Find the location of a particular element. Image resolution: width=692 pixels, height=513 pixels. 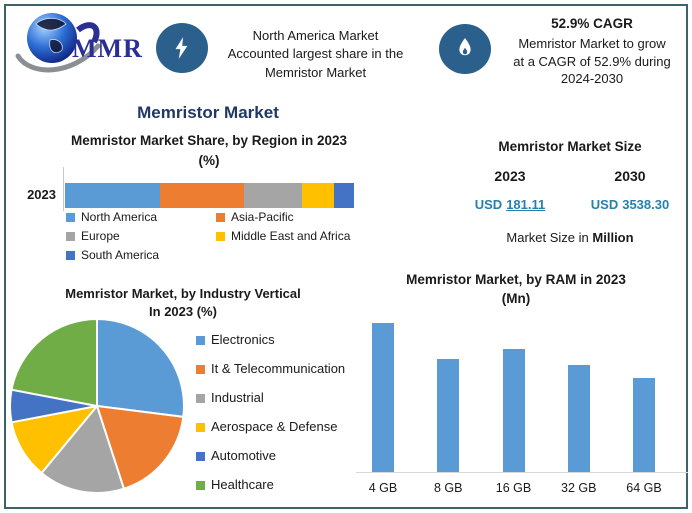

legend-item: North America is located at coordinates (141, 217).